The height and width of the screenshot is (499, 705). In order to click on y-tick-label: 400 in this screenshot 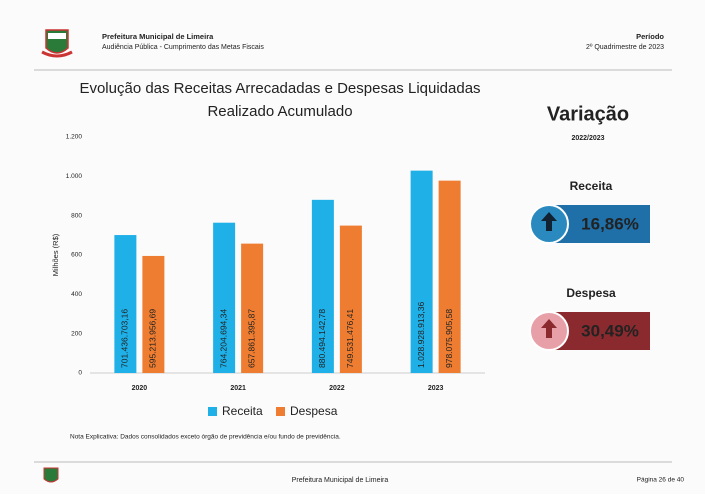, I will do `click(76, 294)`.